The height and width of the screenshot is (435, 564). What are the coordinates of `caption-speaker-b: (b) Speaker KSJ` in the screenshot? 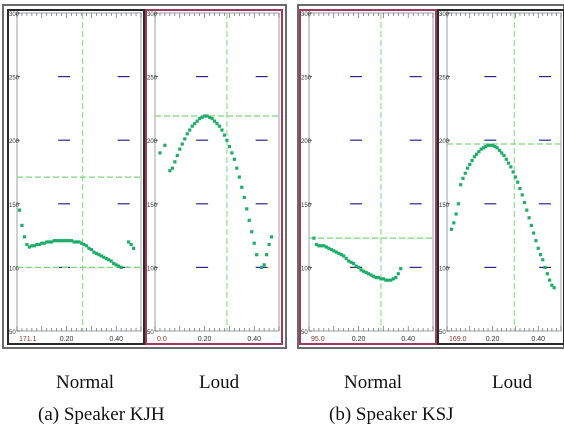 It's located at (391, 414).